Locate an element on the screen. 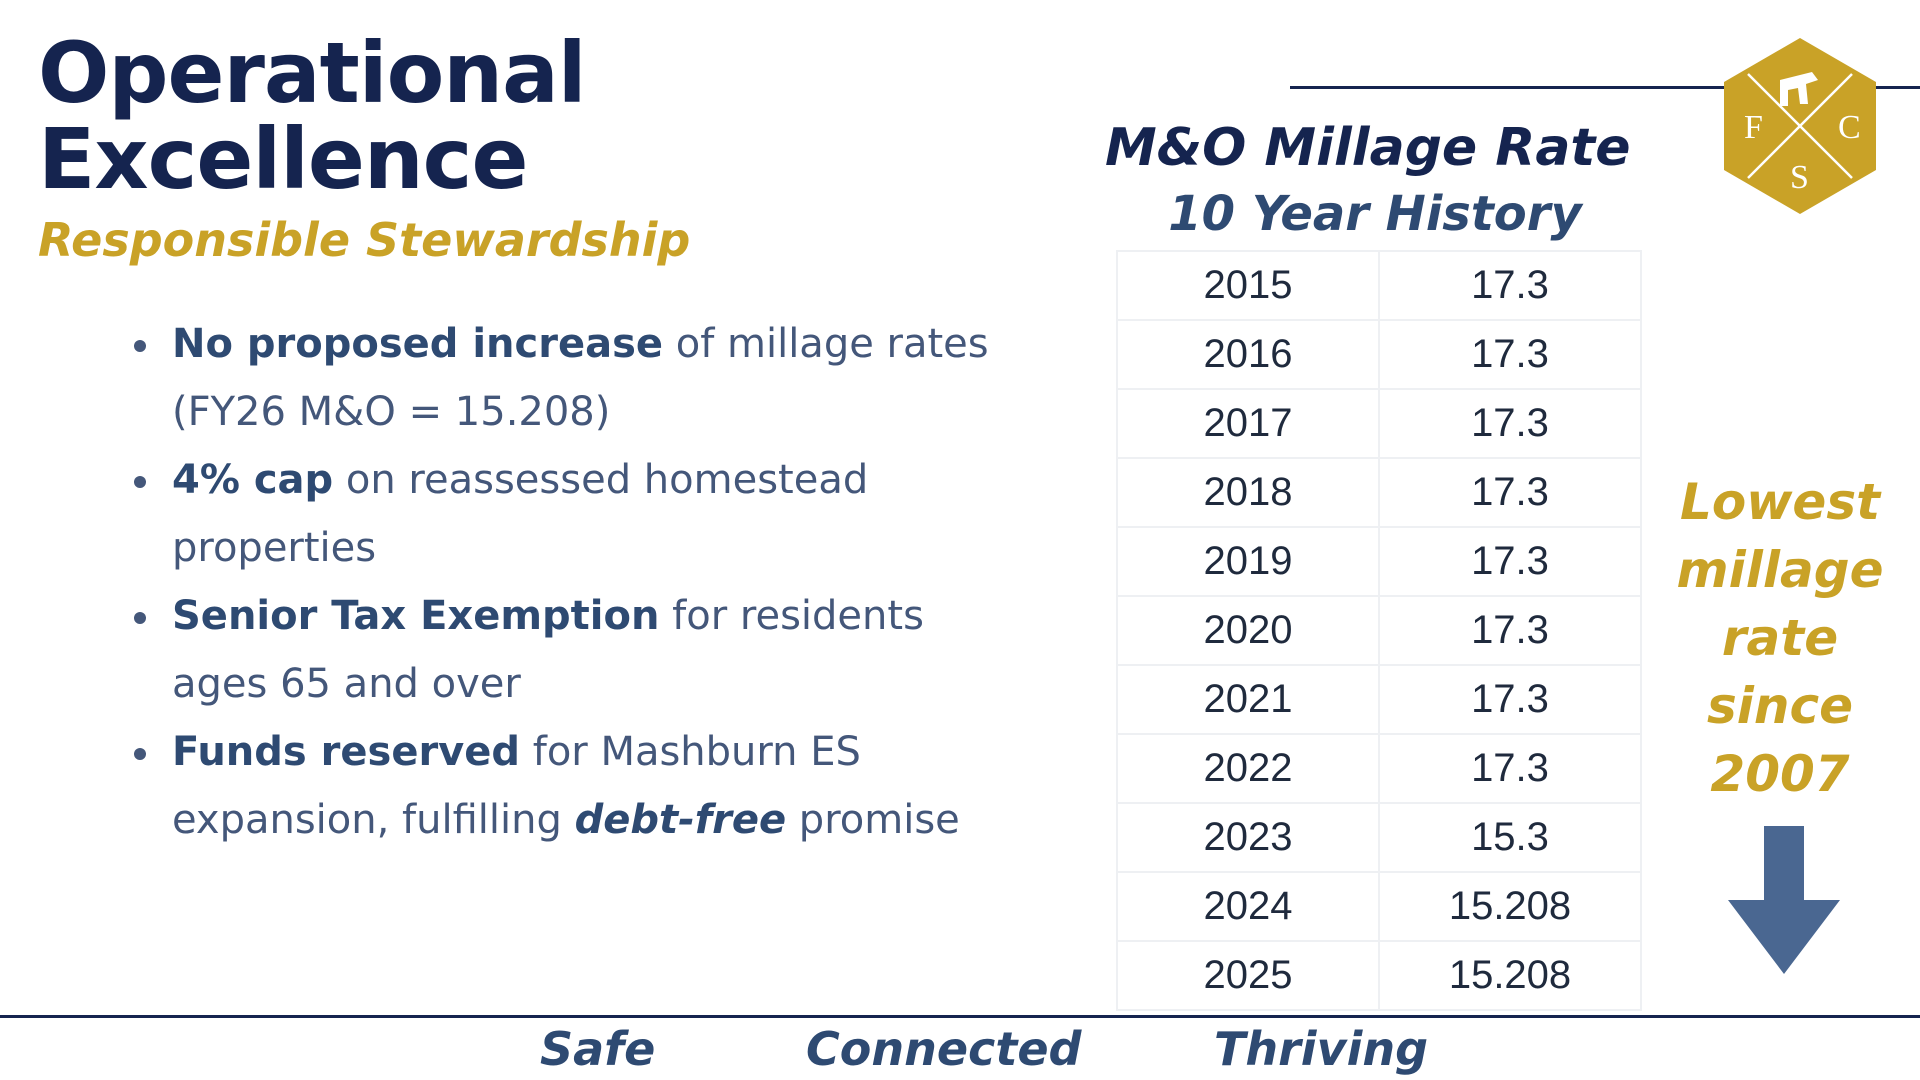 This screenshot has width=1920, height=1080. table-row: 2015 17.3 is located at coordinates (1379, 285).